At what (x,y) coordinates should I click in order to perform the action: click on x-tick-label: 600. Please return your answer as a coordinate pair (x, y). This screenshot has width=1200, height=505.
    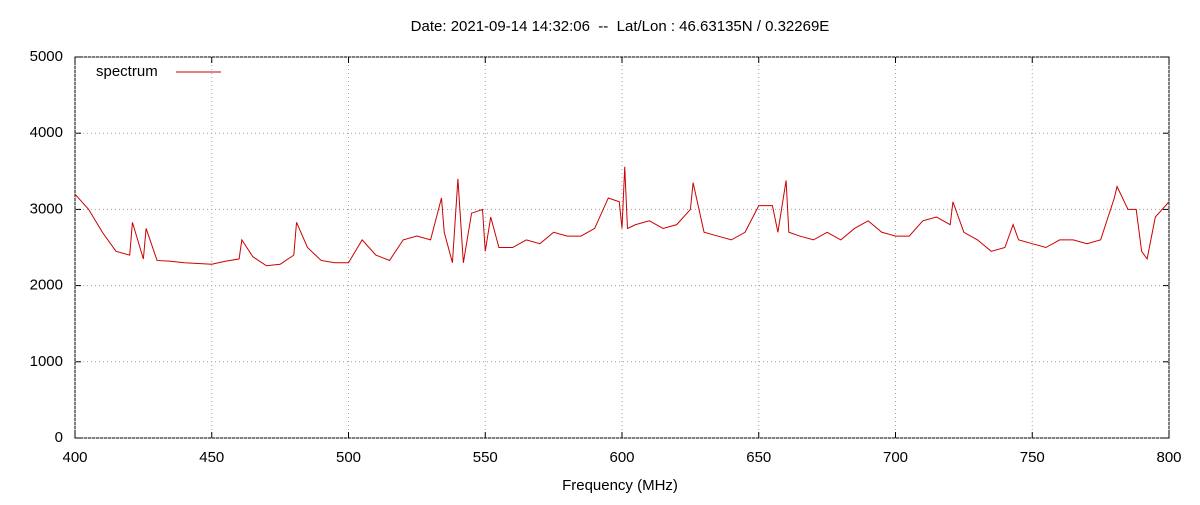
    Looking at the image, I should click on (621, 457).